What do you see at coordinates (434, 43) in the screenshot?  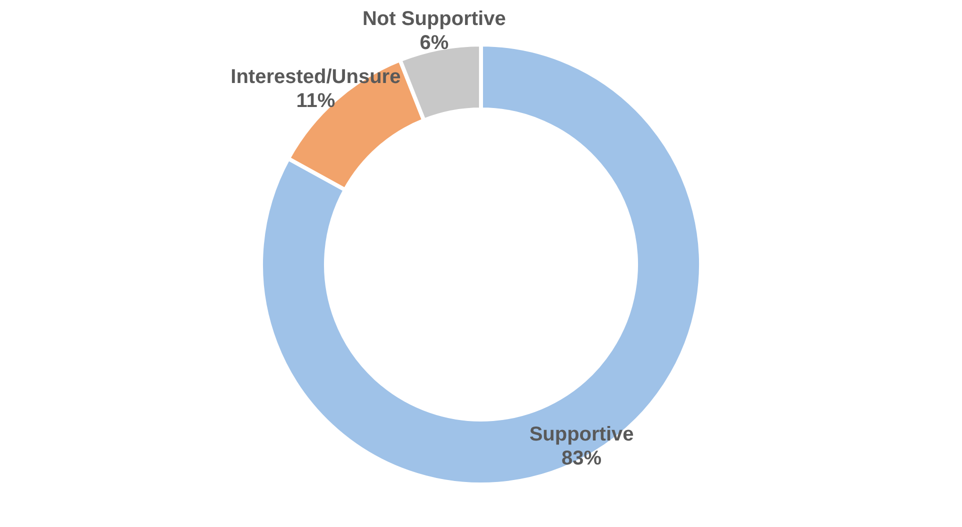 I see `data-label: 6%` at bounding box center [434, 43].